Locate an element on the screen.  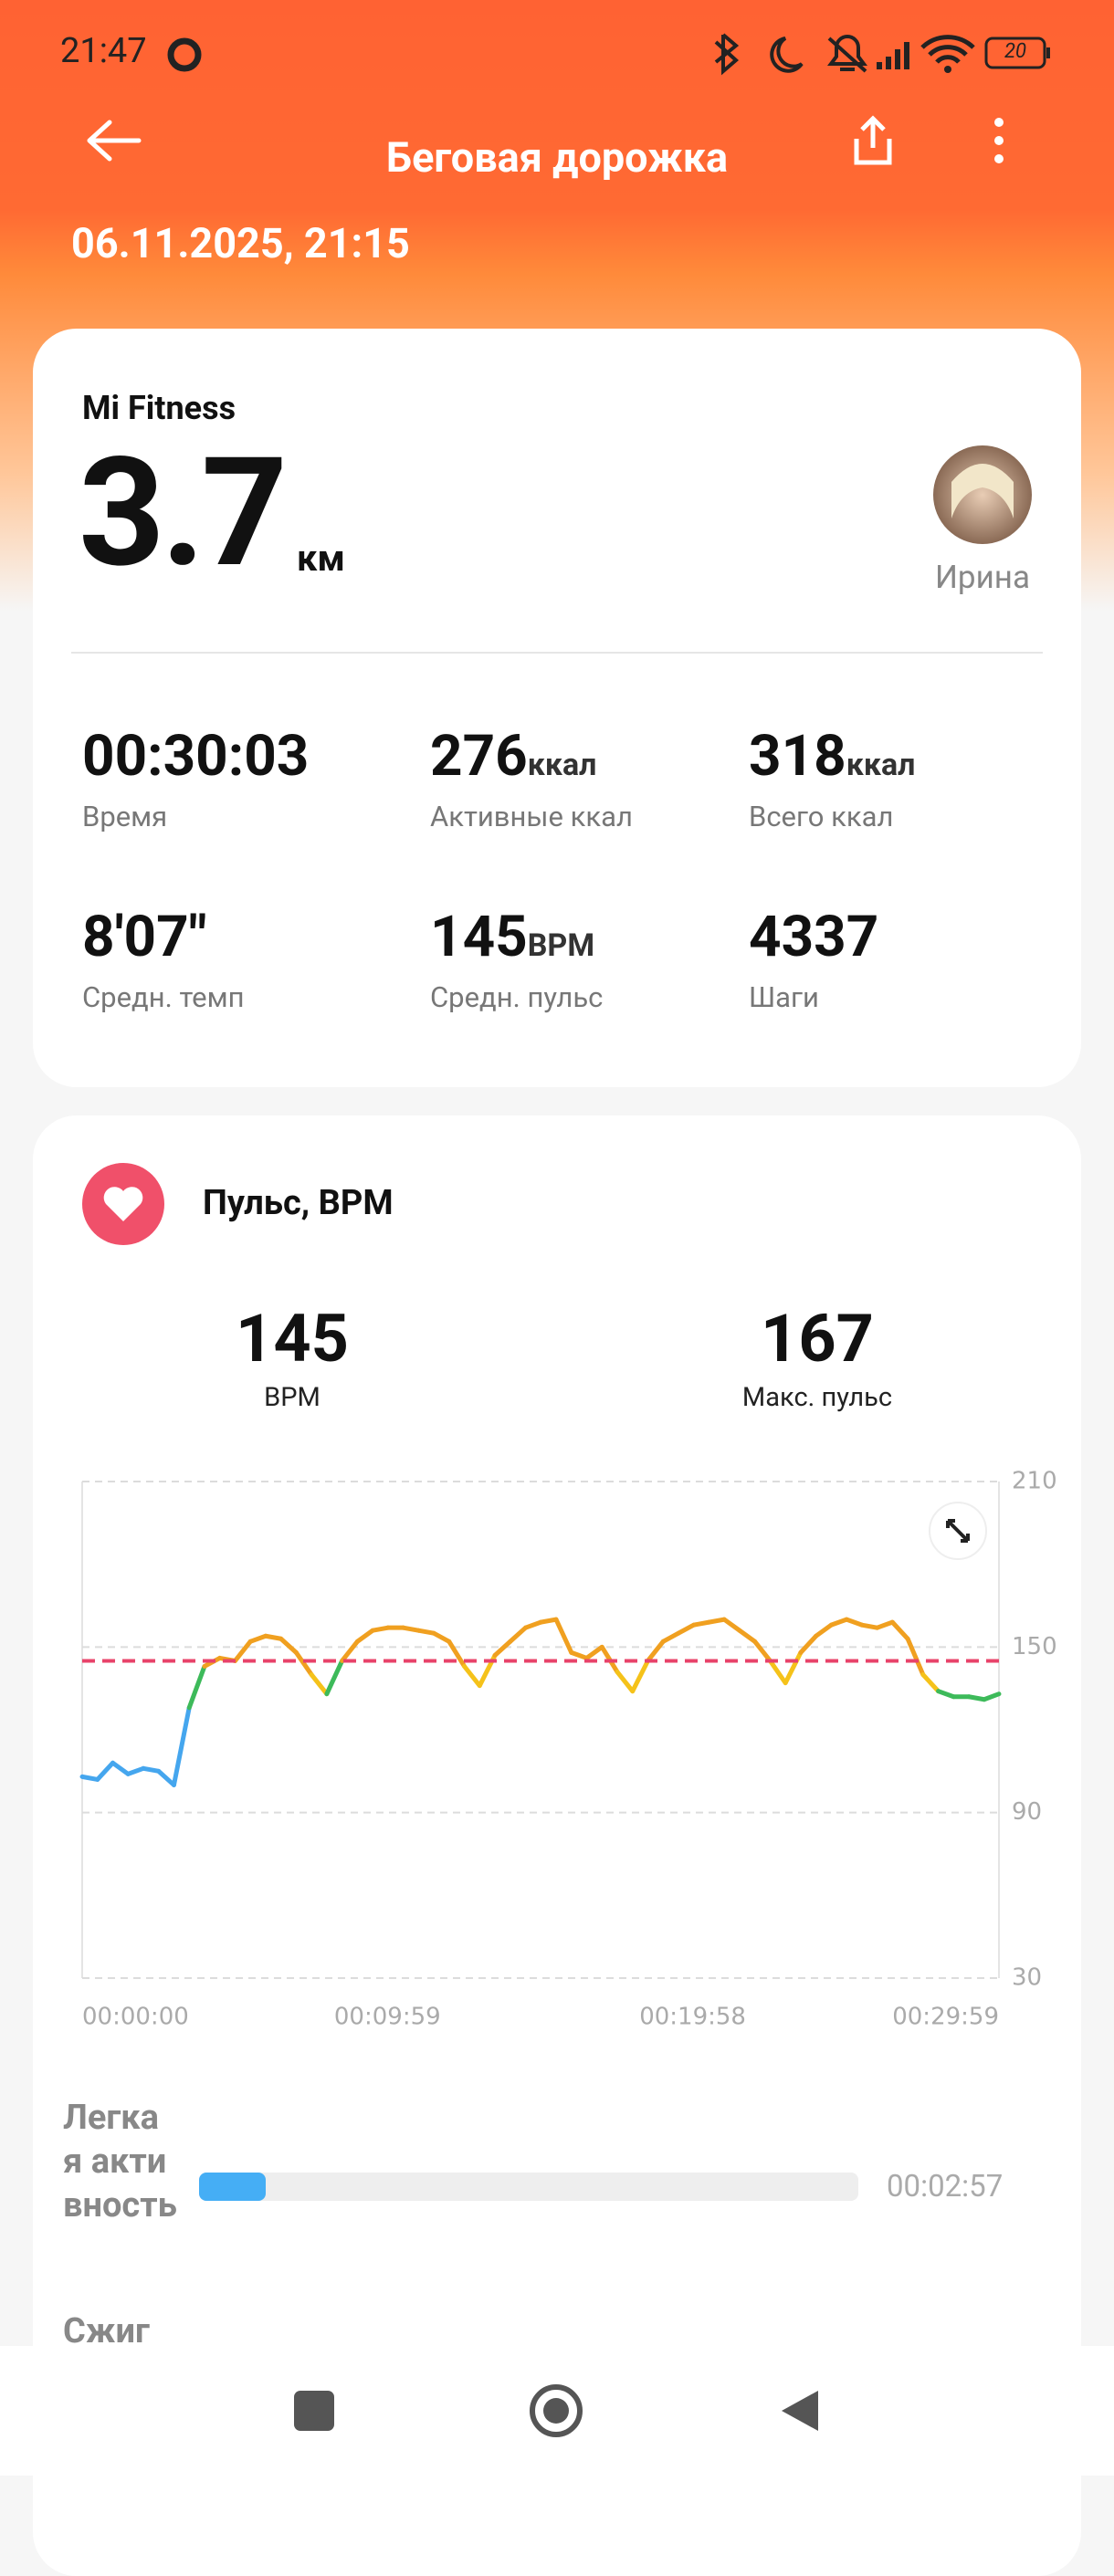
page-title: Беговая дорожка is located at coordinates (557, 157).